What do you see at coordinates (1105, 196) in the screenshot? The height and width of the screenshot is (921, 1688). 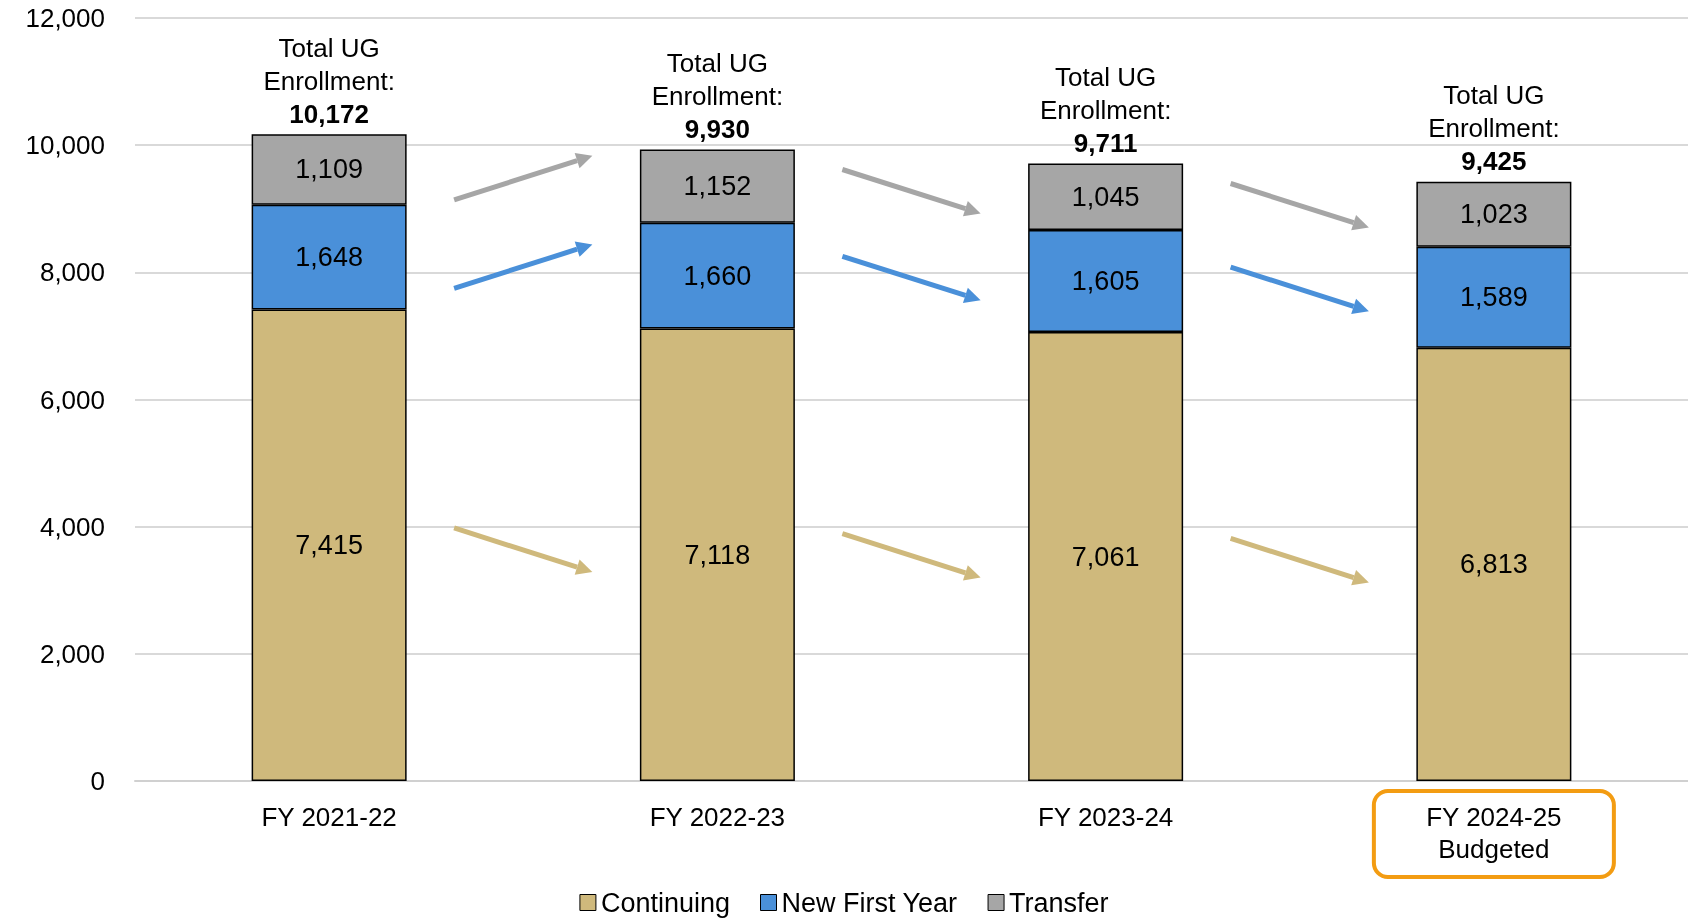 I see `data-label: 1,045` at bounding box center [1105, 196].